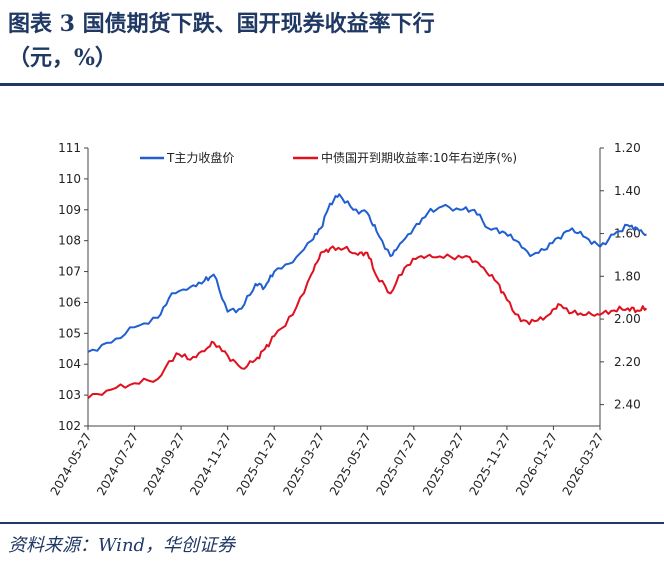 This screenshot has width=664, height=563. Describe the element at coordinates (200, 157) in the screenshot. I see `legend-label-t-futures: T主力收盘价` at that location.